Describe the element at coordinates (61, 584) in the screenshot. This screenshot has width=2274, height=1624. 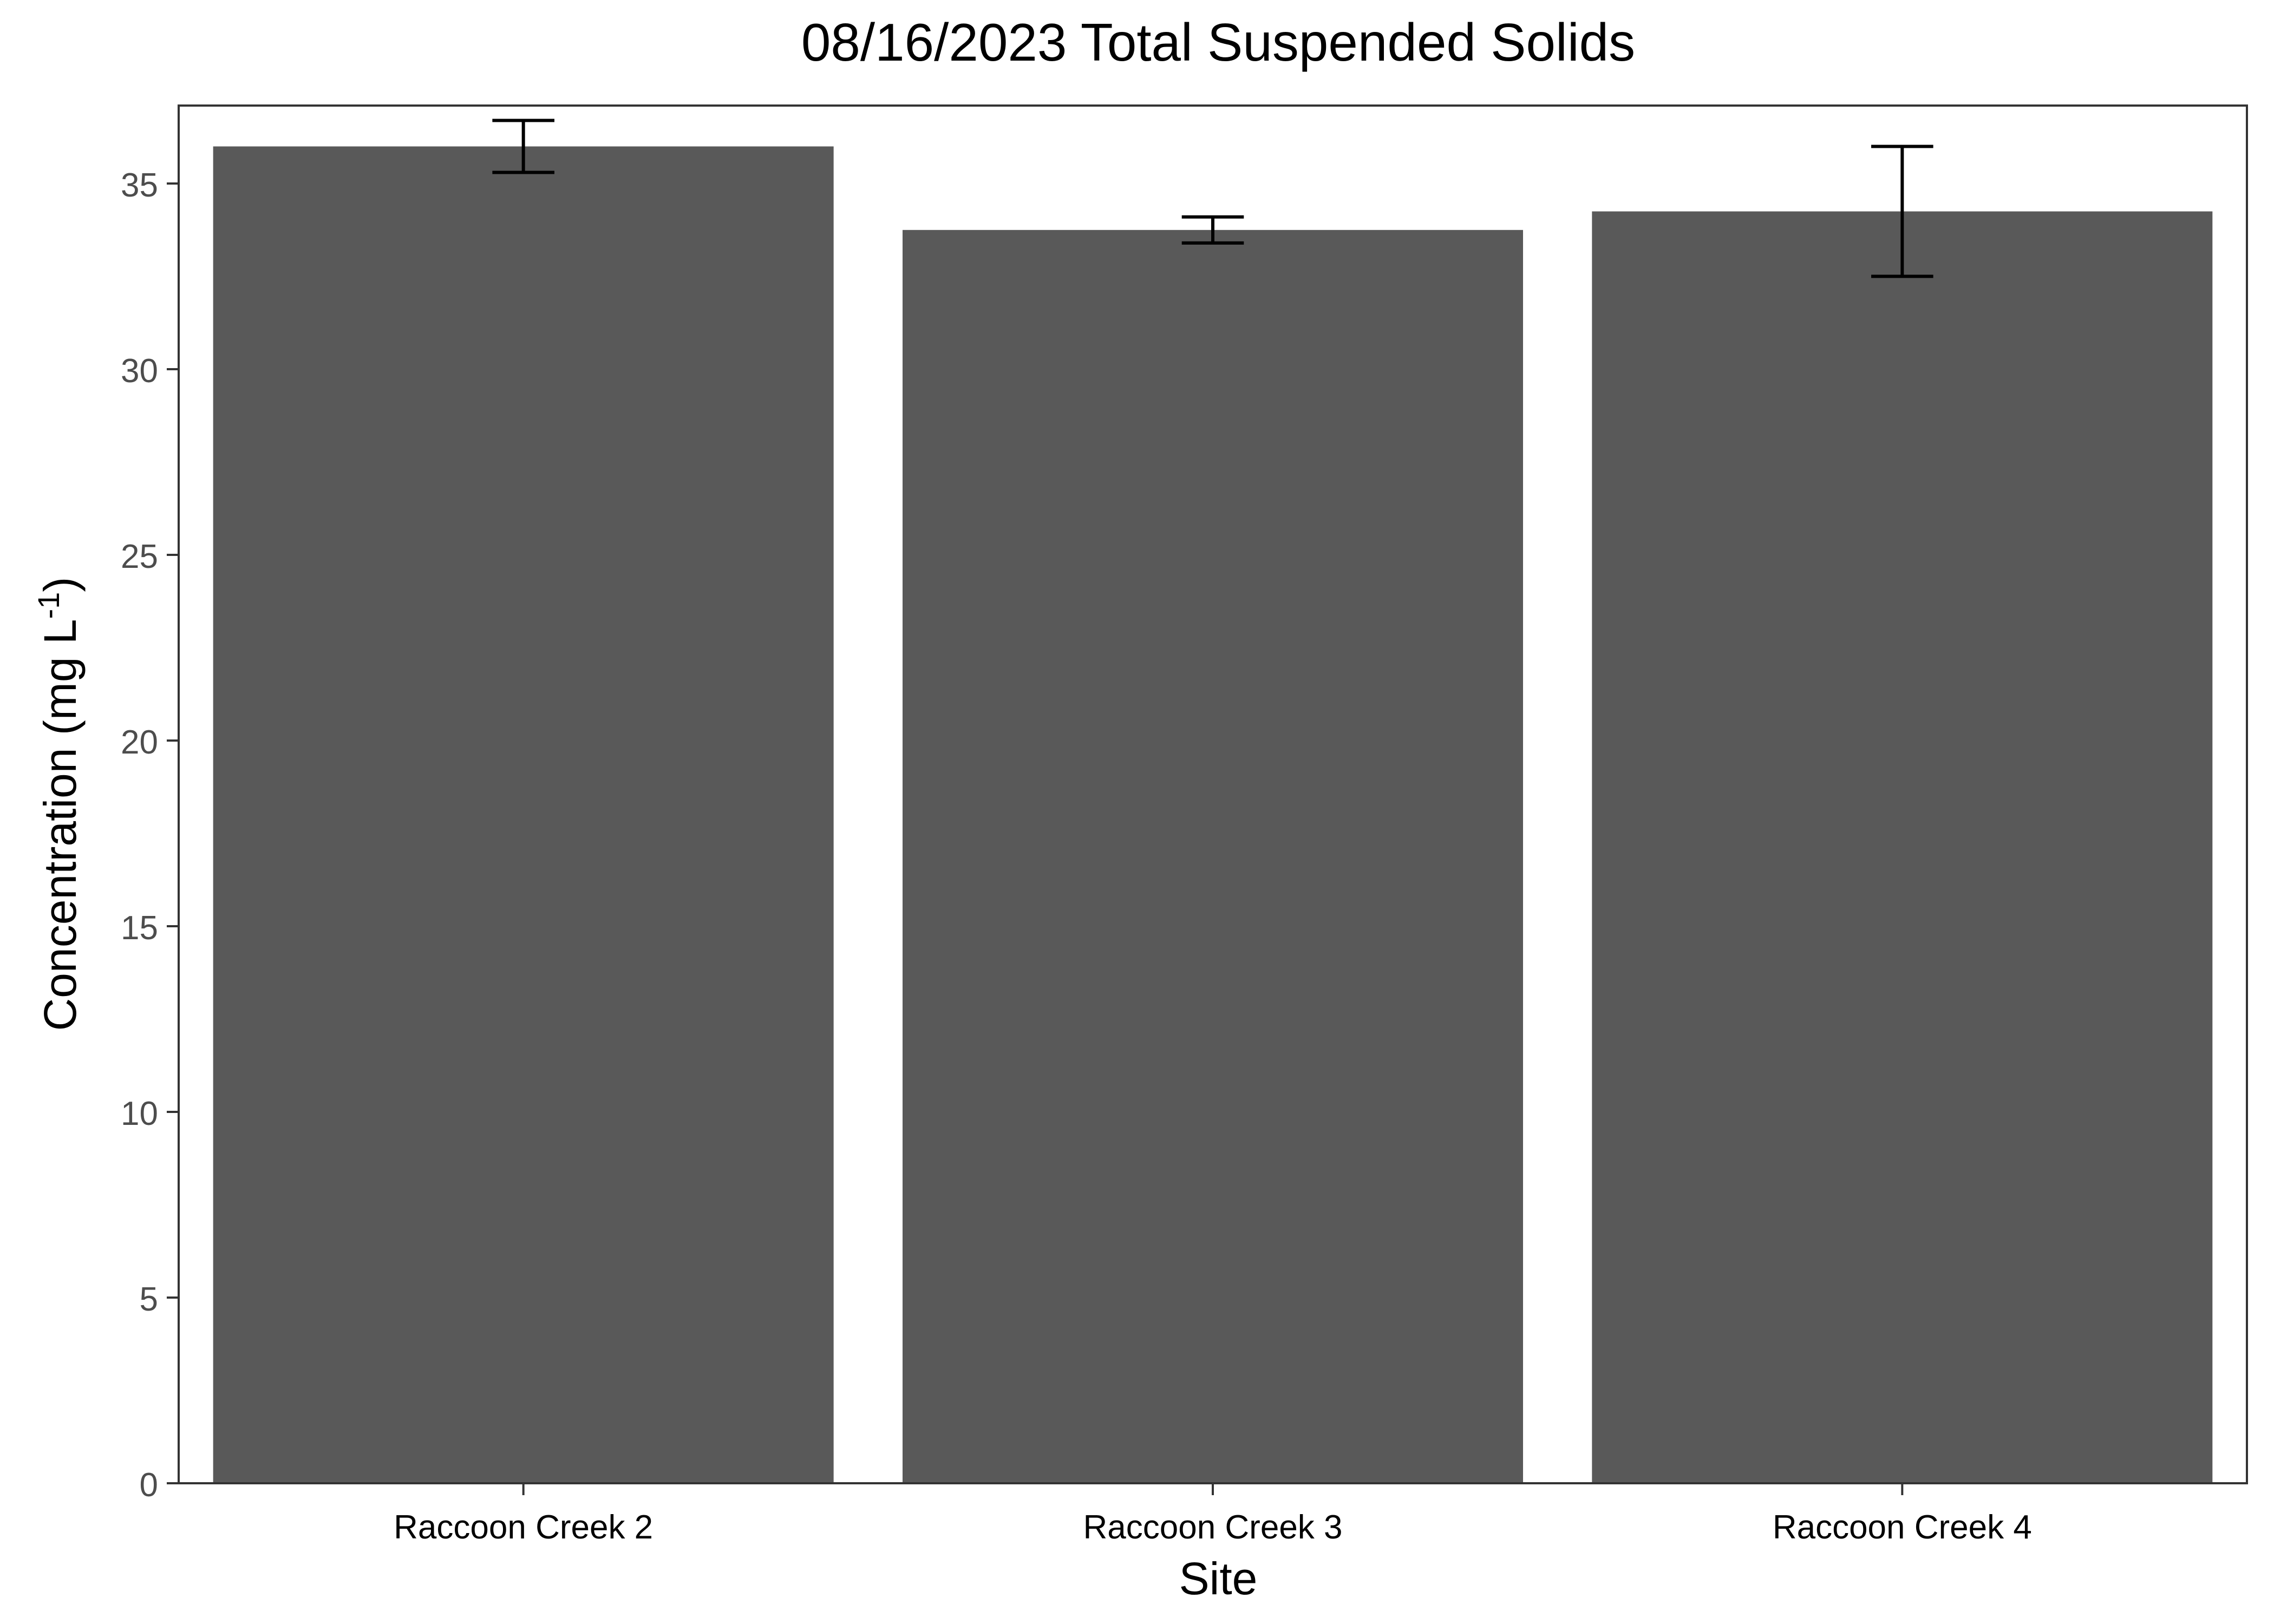
I see `y-axis-label-suffix: )` at that location.